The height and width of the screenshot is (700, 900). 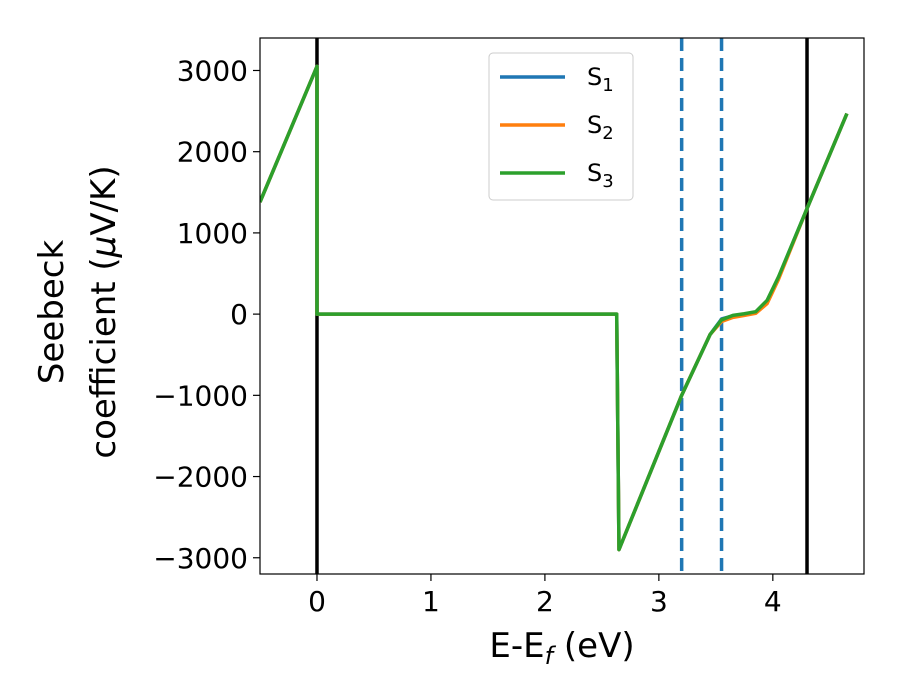 I want to click on legend-label-s1: S1, so click(x=600, y=79).